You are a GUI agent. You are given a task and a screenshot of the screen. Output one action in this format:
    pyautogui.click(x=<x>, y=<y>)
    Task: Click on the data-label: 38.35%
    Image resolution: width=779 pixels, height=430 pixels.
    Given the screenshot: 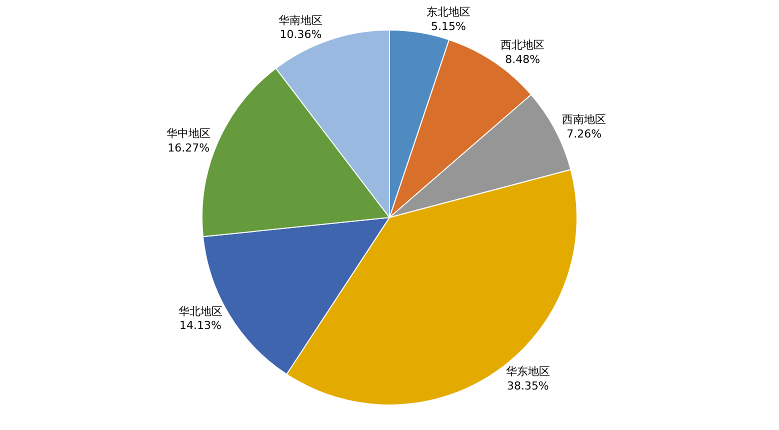 What is the action you would take?
    pyautogui.click(x=527, y=385)
    